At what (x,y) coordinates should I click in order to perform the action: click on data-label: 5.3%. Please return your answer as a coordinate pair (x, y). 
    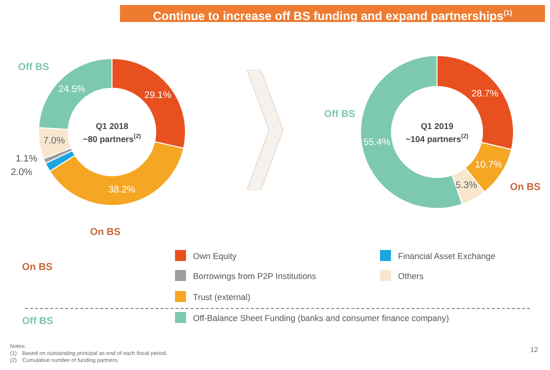
    Looking at the image, I should click on (467, 186).